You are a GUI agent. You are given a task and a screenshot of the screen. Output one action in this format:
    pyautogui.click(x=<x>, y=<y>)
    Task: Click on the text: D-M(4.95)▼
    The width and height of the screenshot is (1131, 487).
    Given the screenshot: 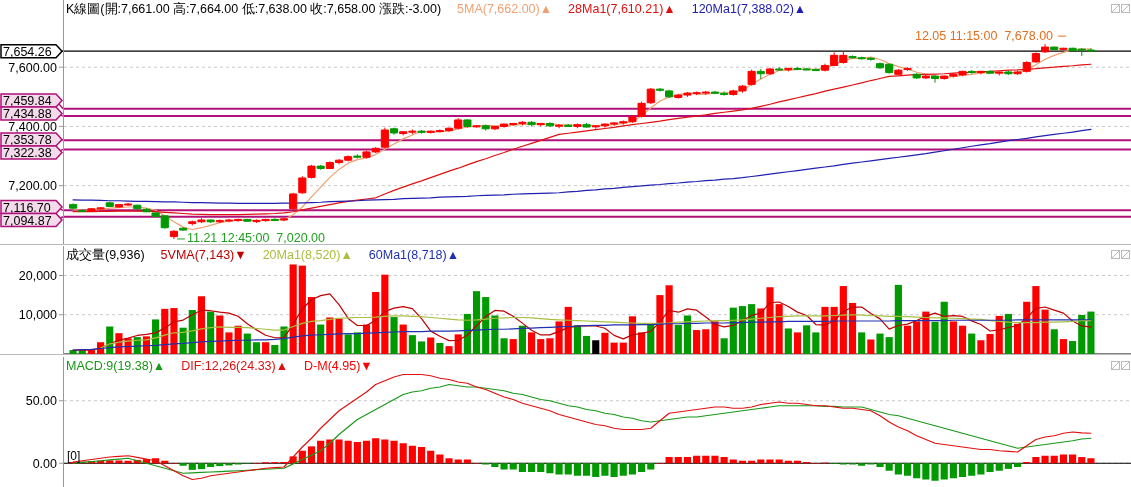 What is the action you would take?
    pyautogui.click(x=338, y=366)
    